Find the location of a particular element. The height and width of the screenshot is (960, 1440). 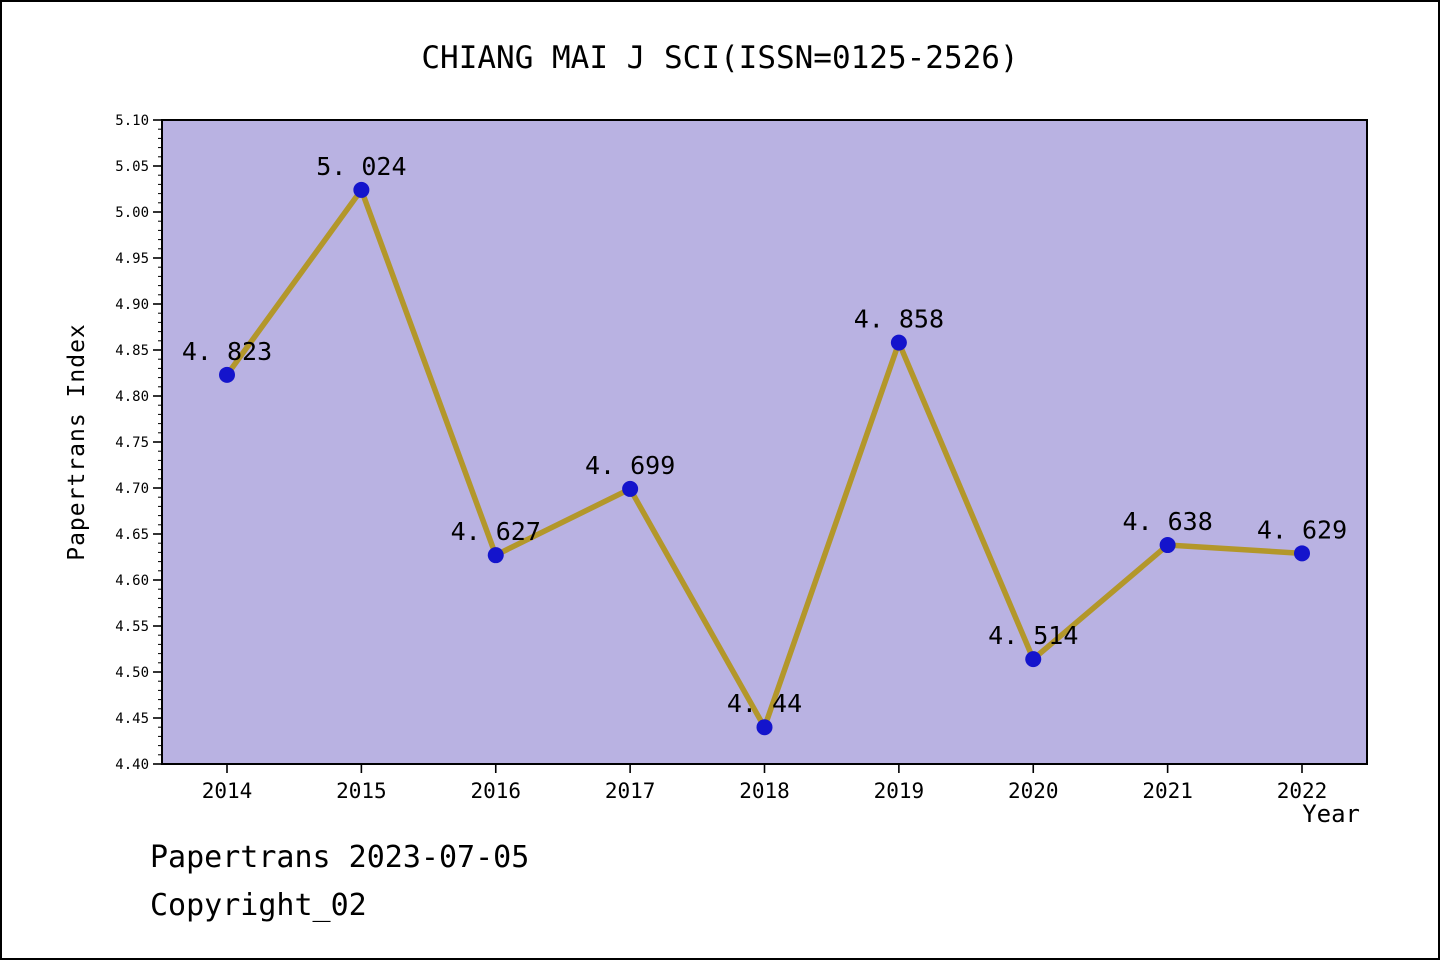

y-tick-label: 4.80 is located at coordinates (132, 397).